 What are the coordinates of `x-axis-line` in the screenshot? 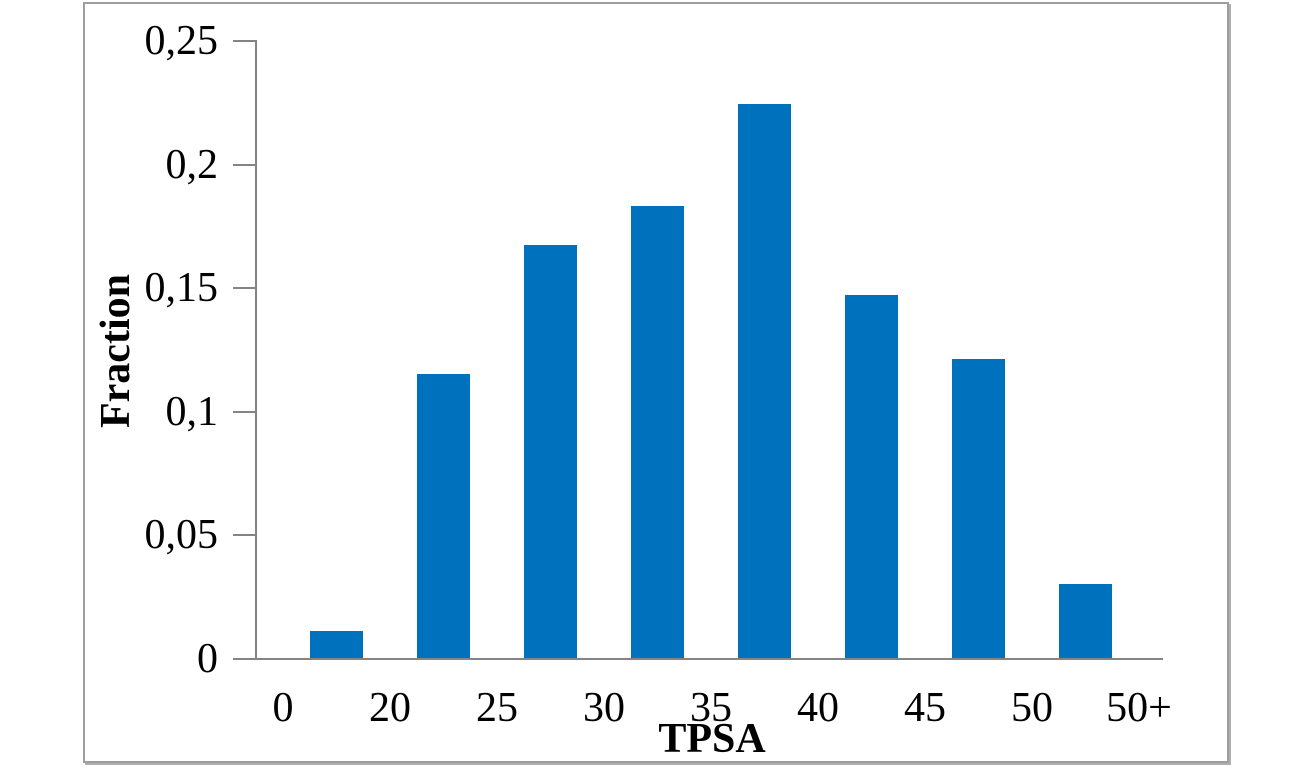 It's located at (698, 659).